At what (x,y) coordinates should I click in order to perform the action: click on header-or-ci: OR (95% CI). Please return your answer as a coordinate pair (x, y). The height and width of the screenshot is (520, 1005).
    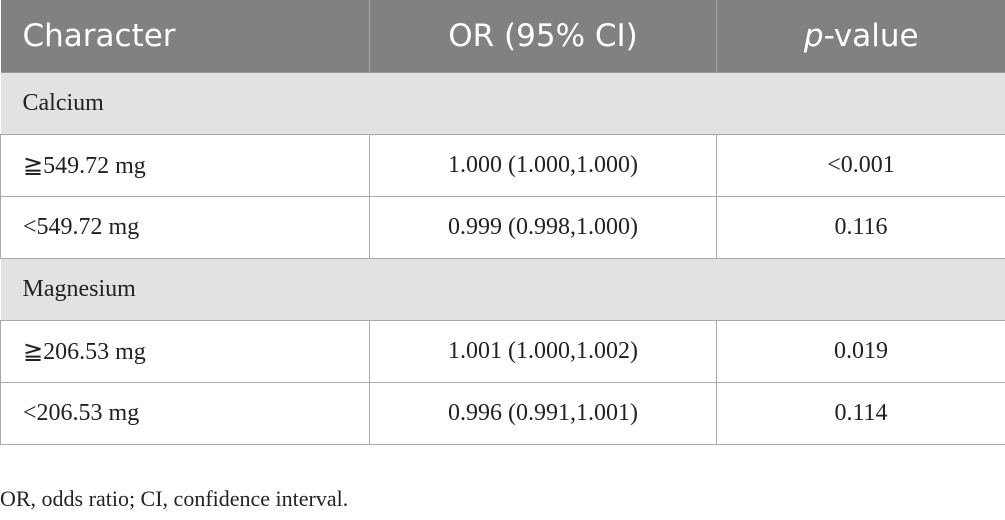
    Looking at the image, I should click on (543, 36).